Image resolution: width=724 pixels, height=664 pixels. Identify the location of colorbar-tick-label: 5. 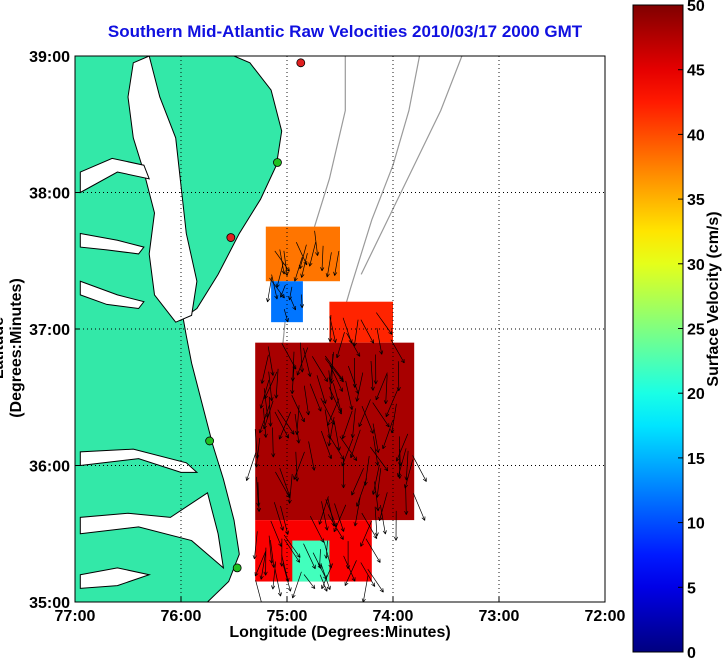
(691, 588).